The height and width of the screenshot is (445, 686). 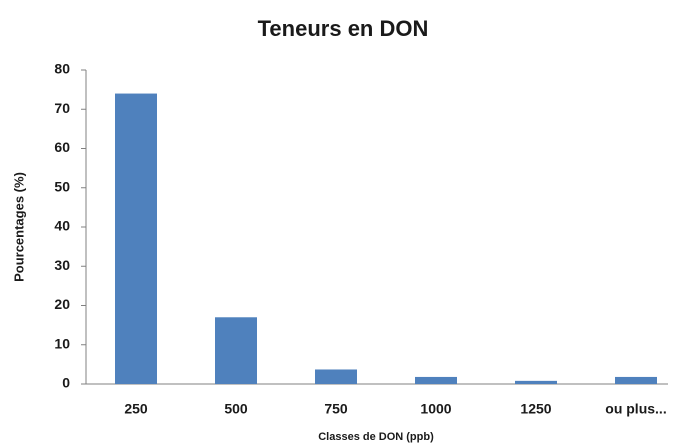 What do you see at coordinates (376, 437) in the screenshot?
I see `x-axis-label: Classes de DON (ppb)` at bounding box center [376, 437].